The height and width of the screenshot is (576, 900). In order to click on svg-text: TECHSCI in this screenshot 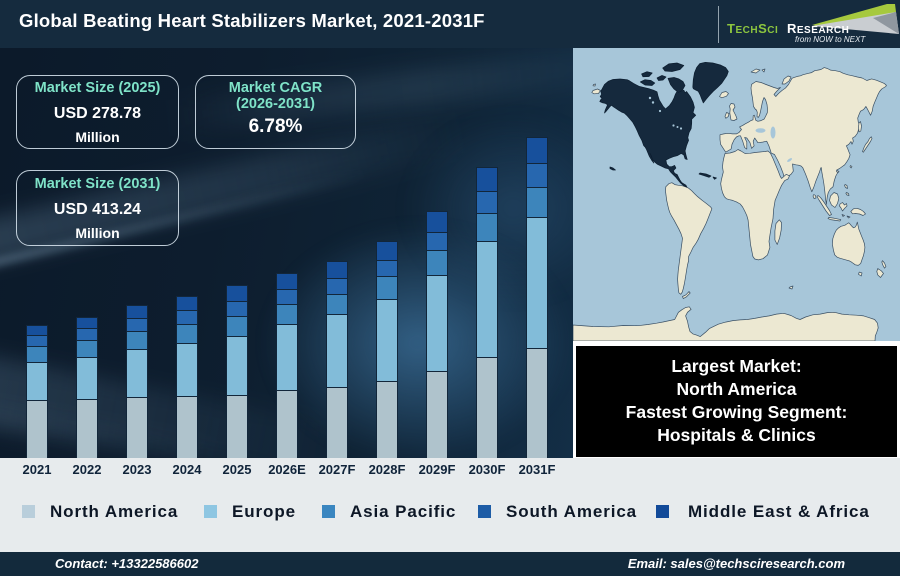, I will do `click(752, 28)`.